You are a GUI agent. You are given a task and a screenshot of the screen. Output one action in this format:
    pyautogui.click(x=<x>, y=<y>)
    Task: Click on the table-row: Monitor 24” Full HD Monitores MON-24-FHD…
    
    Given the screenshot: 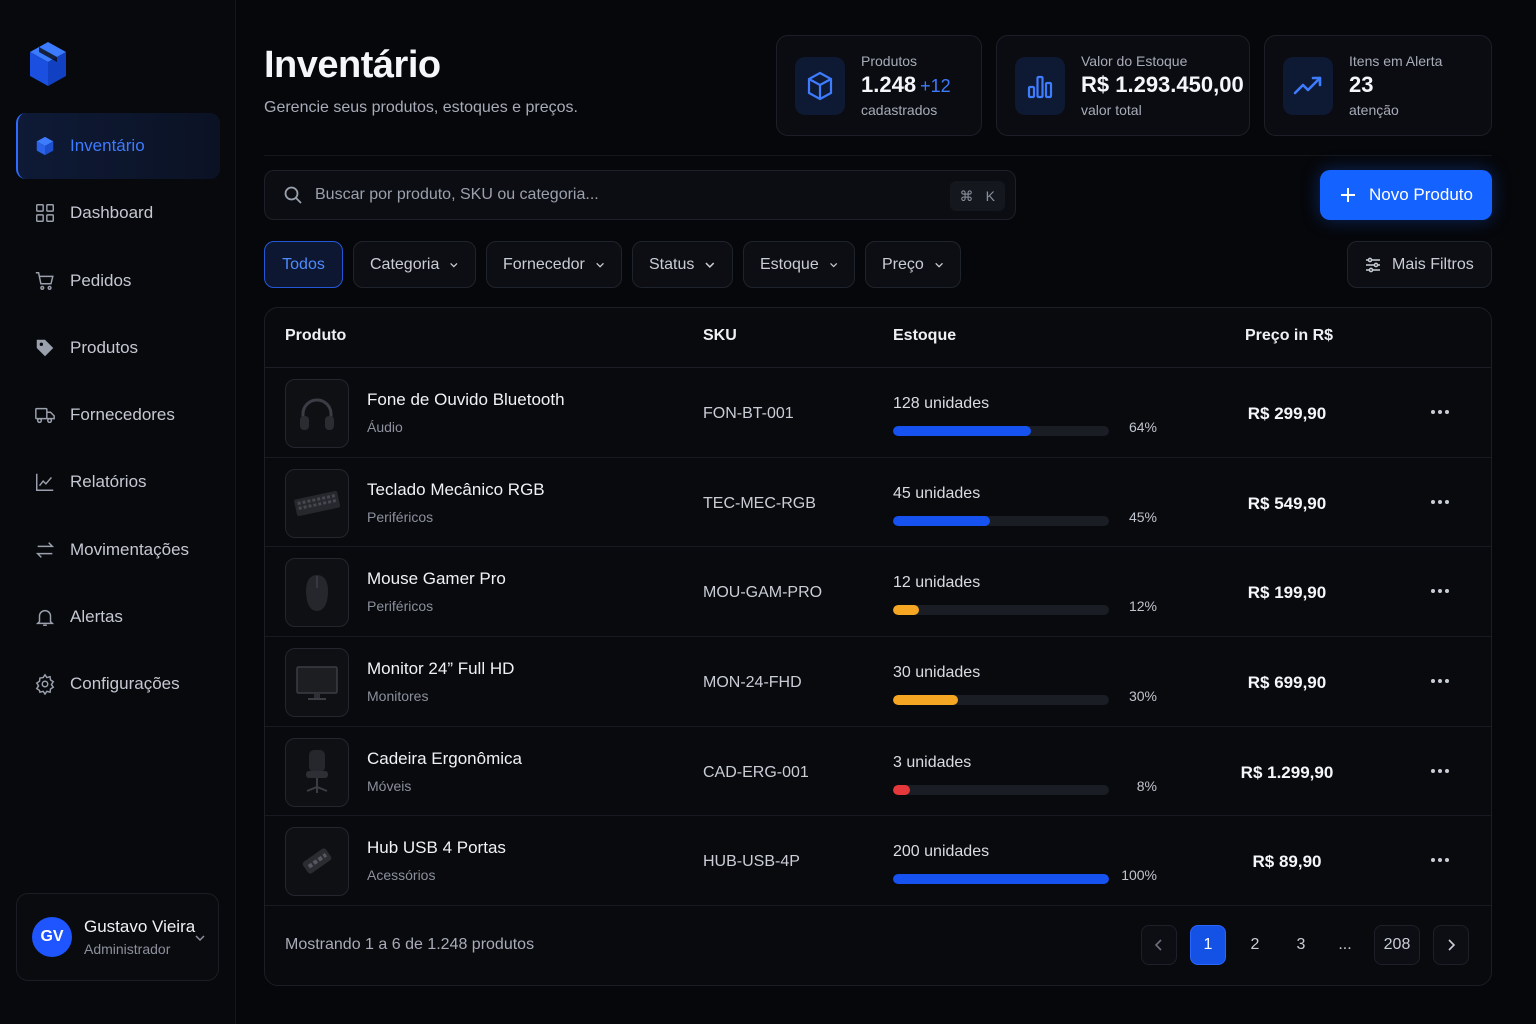 What is the action you would take?
    pyautogui.click(x=878, y=682)
    